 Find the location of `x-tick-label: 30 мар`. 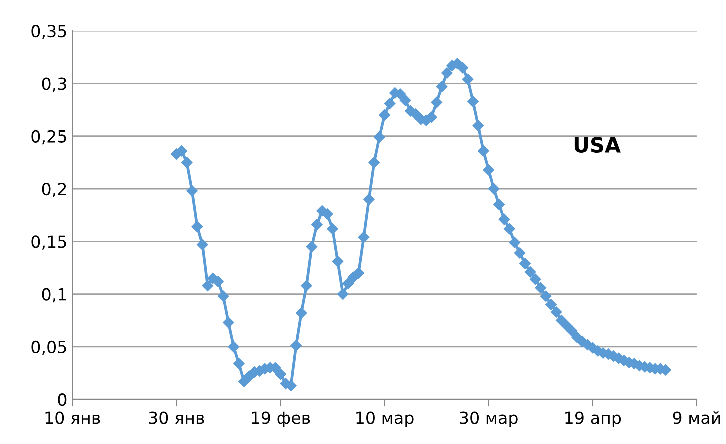

x-tick-label: 30 мар is located at coordinates (489, 420).